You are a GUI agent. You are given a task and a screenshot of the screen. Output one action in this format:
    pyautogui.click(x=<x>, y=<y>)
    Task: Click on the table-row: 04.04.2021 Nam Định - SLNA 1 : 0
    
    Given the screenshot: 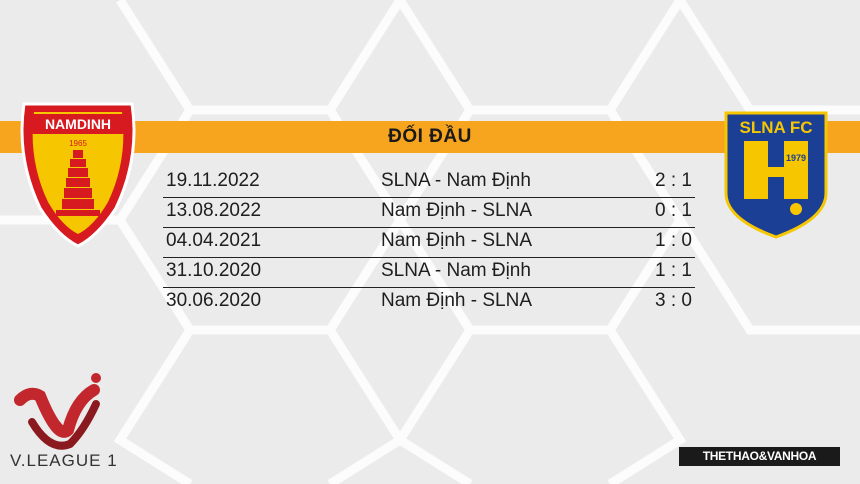 What is the action you would take?
    pyautogui.click(x=429, y=243)
    